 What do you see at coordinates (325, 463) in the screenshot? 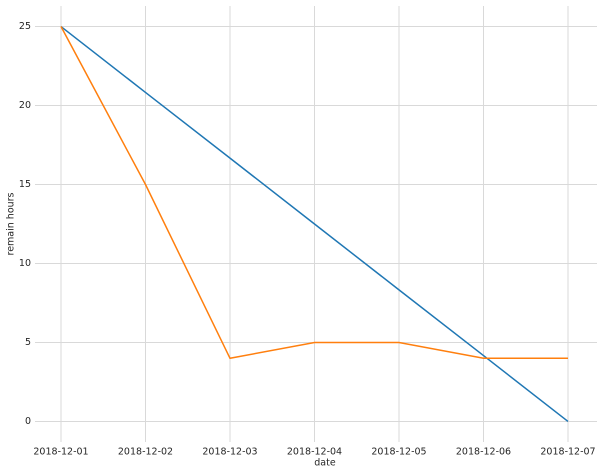
I see `x-axis-label: date` at bounding box center [325, 463].